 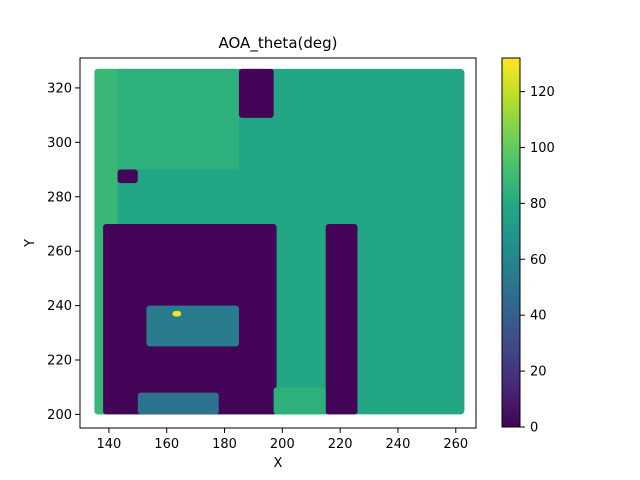 I want to click on colorbar-tick-label: 120, so click(x=542, y=92).